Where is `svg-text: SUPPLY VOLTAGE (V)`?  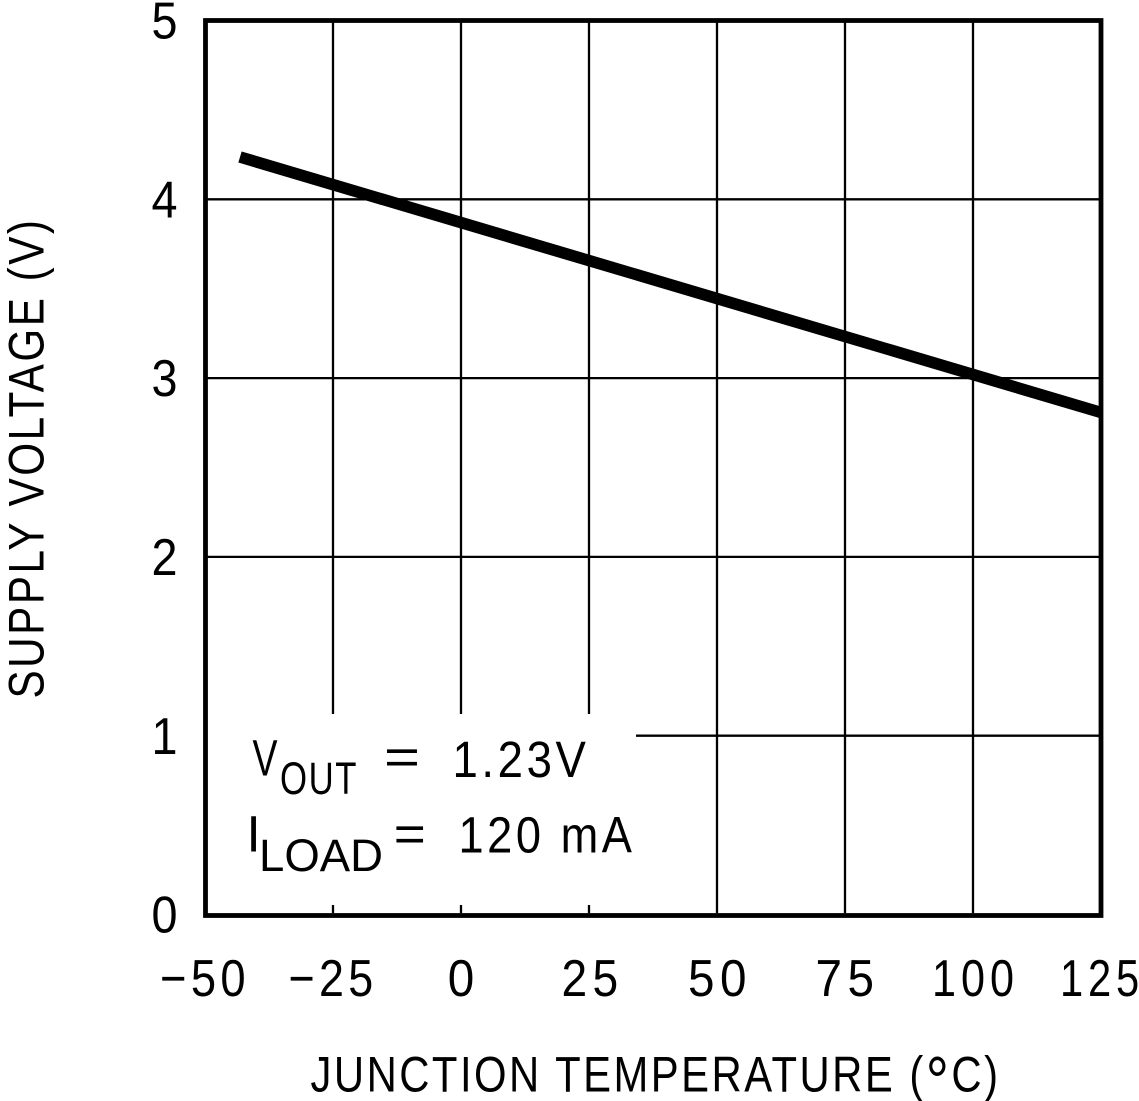
svg-text: SUPPLY VOLTAGE (V) is located at coordinates (27, 457).